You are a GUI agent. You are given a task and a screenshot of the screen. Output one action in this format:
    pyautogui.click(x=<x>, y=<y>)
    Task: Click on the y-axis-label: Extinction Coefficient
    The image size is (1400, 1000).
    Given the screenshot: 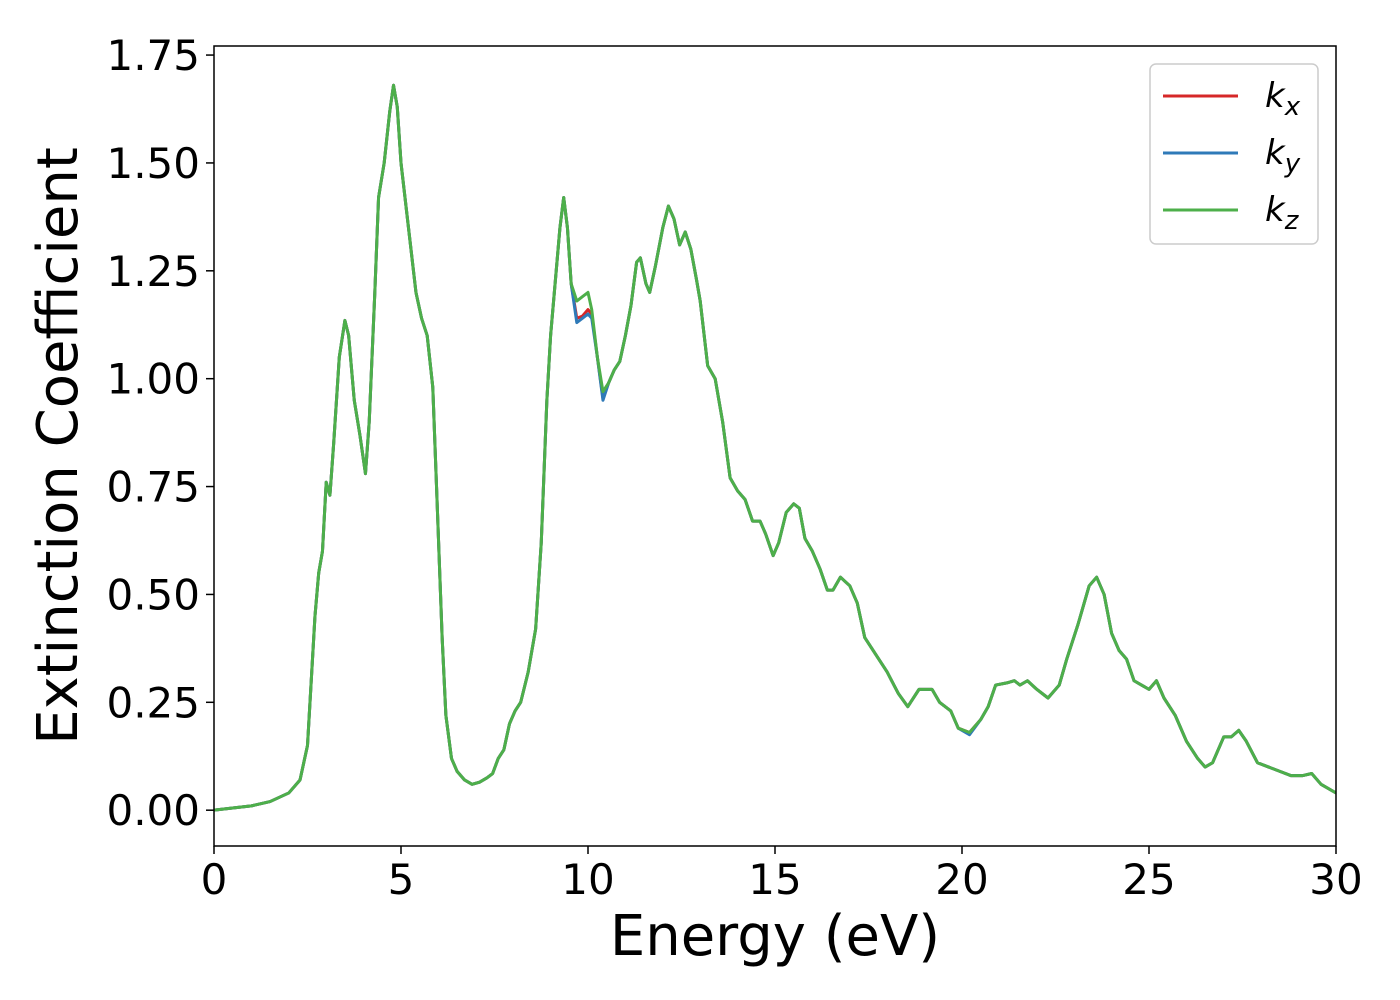 What is the action you would take?
    pyautogui.click(x=58, y=446)
    